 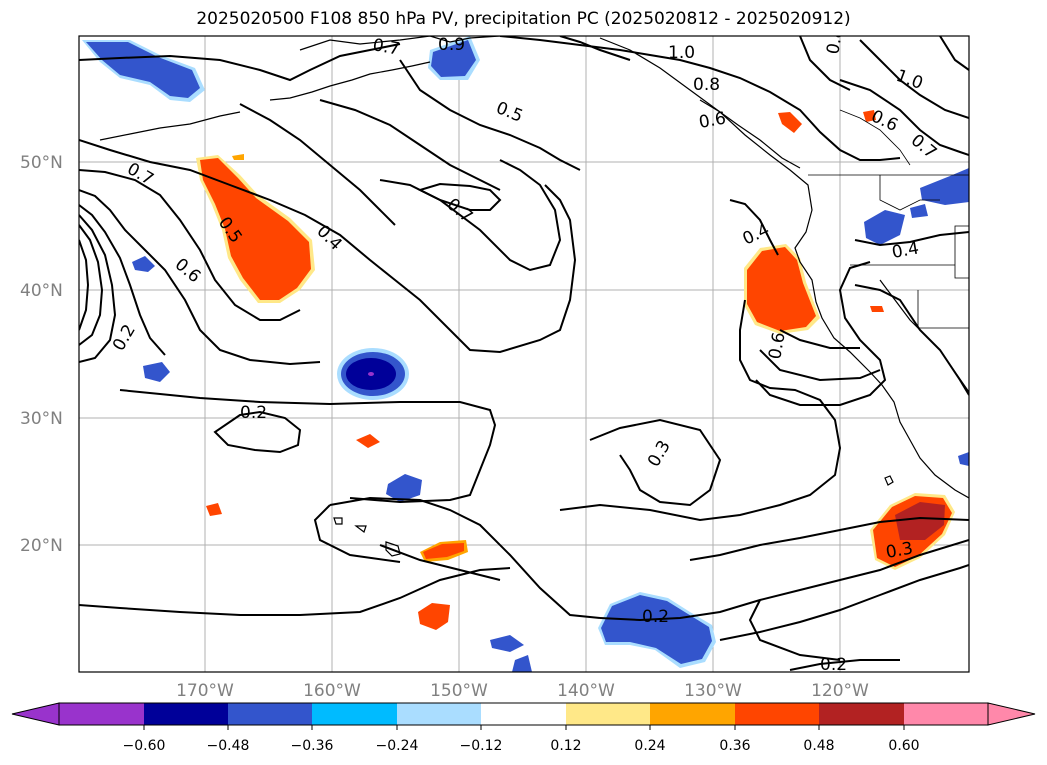 I want to click on lon-label: 140°W, so click(x=586, y=691).